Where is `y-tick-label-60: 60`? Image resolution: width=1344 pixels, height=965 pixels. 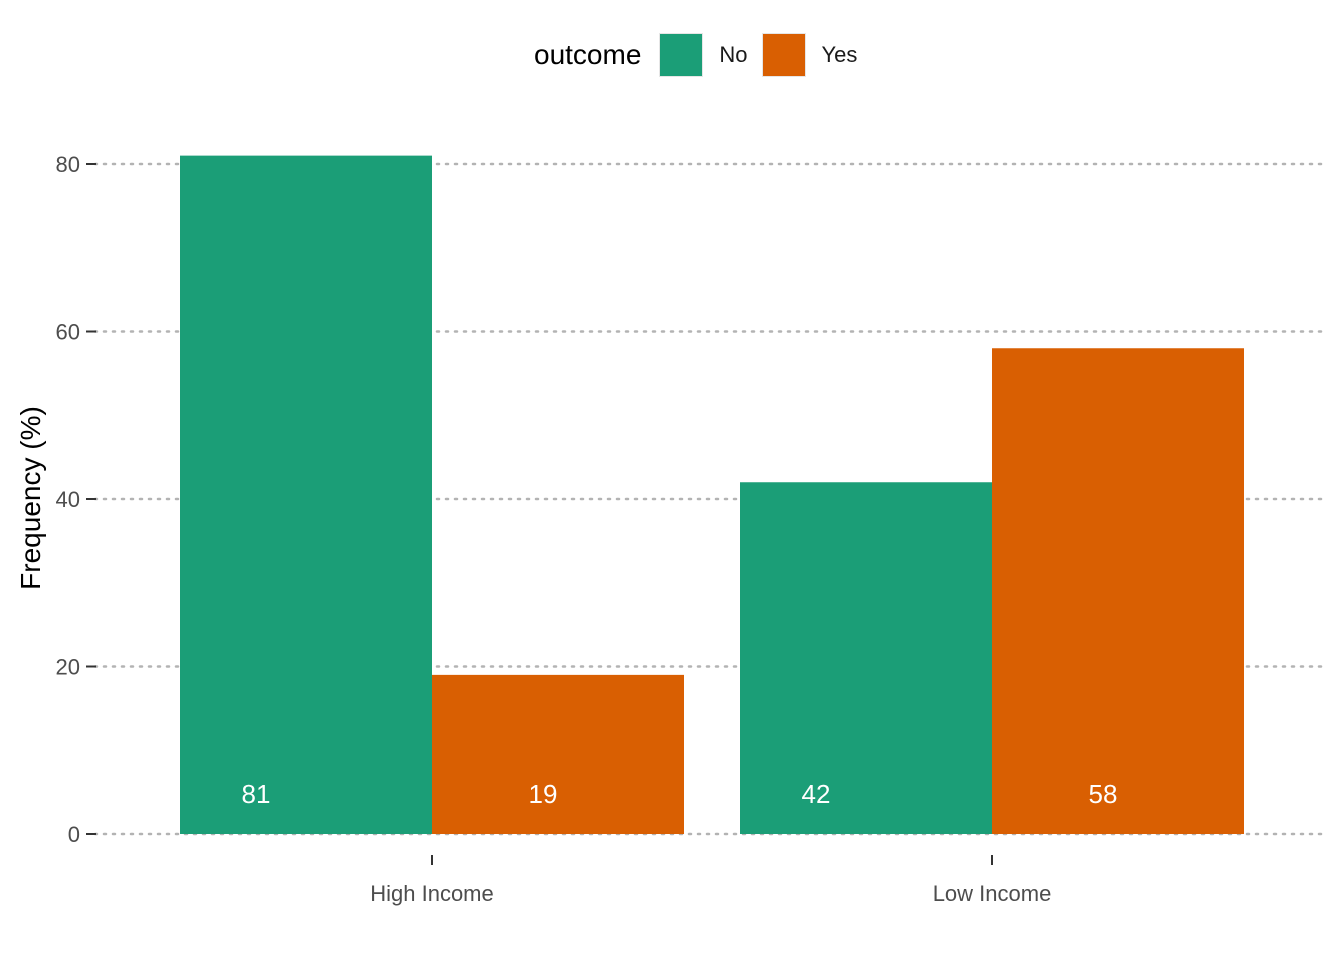
y-tick-label-60: 60 is located at coordinates (68, 332).